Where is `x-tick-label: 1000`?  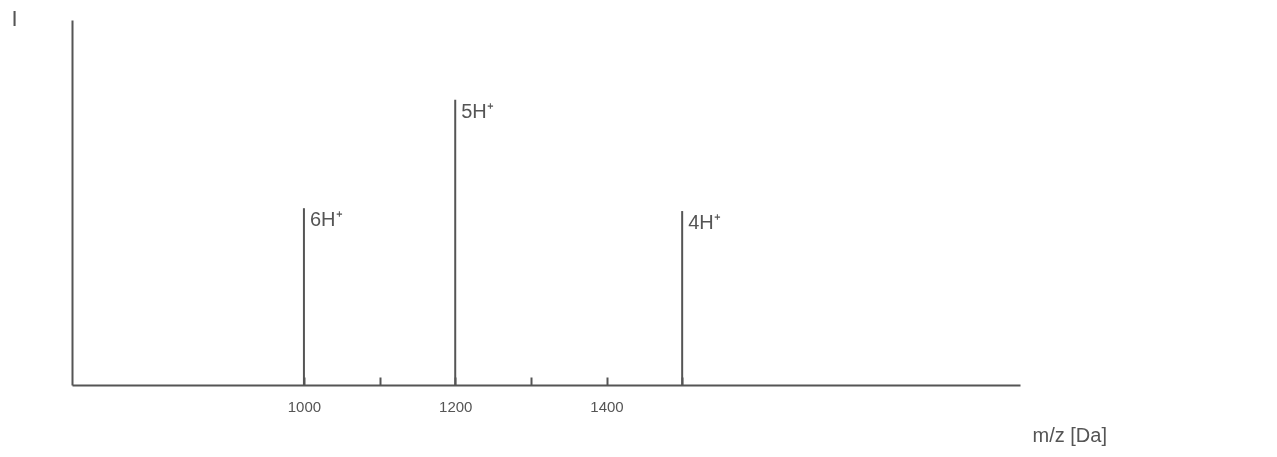 x-tick-label: 1000 is located at coordinates (304, 406).